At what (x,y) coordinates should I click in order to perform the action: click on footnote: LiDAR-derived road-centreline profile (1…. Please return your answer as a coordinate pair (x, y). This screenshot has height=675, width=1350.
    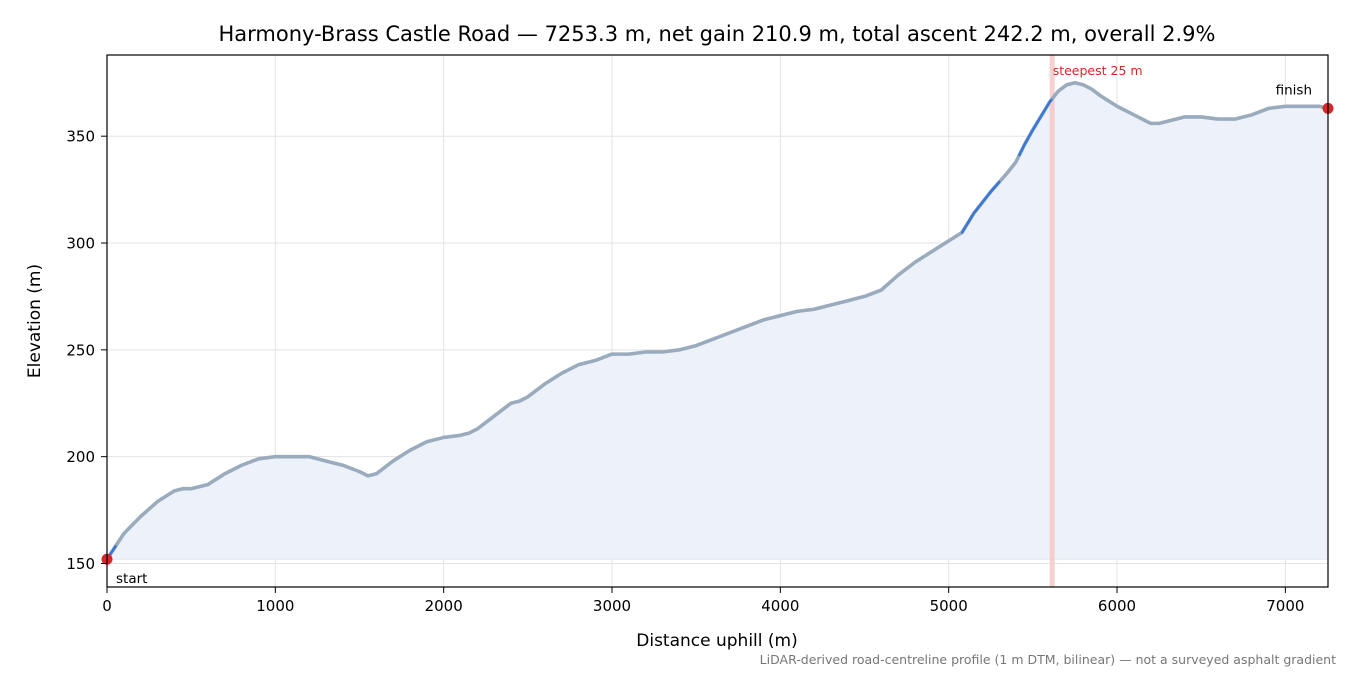
    Looking at the image, I should click on (1048, 659).